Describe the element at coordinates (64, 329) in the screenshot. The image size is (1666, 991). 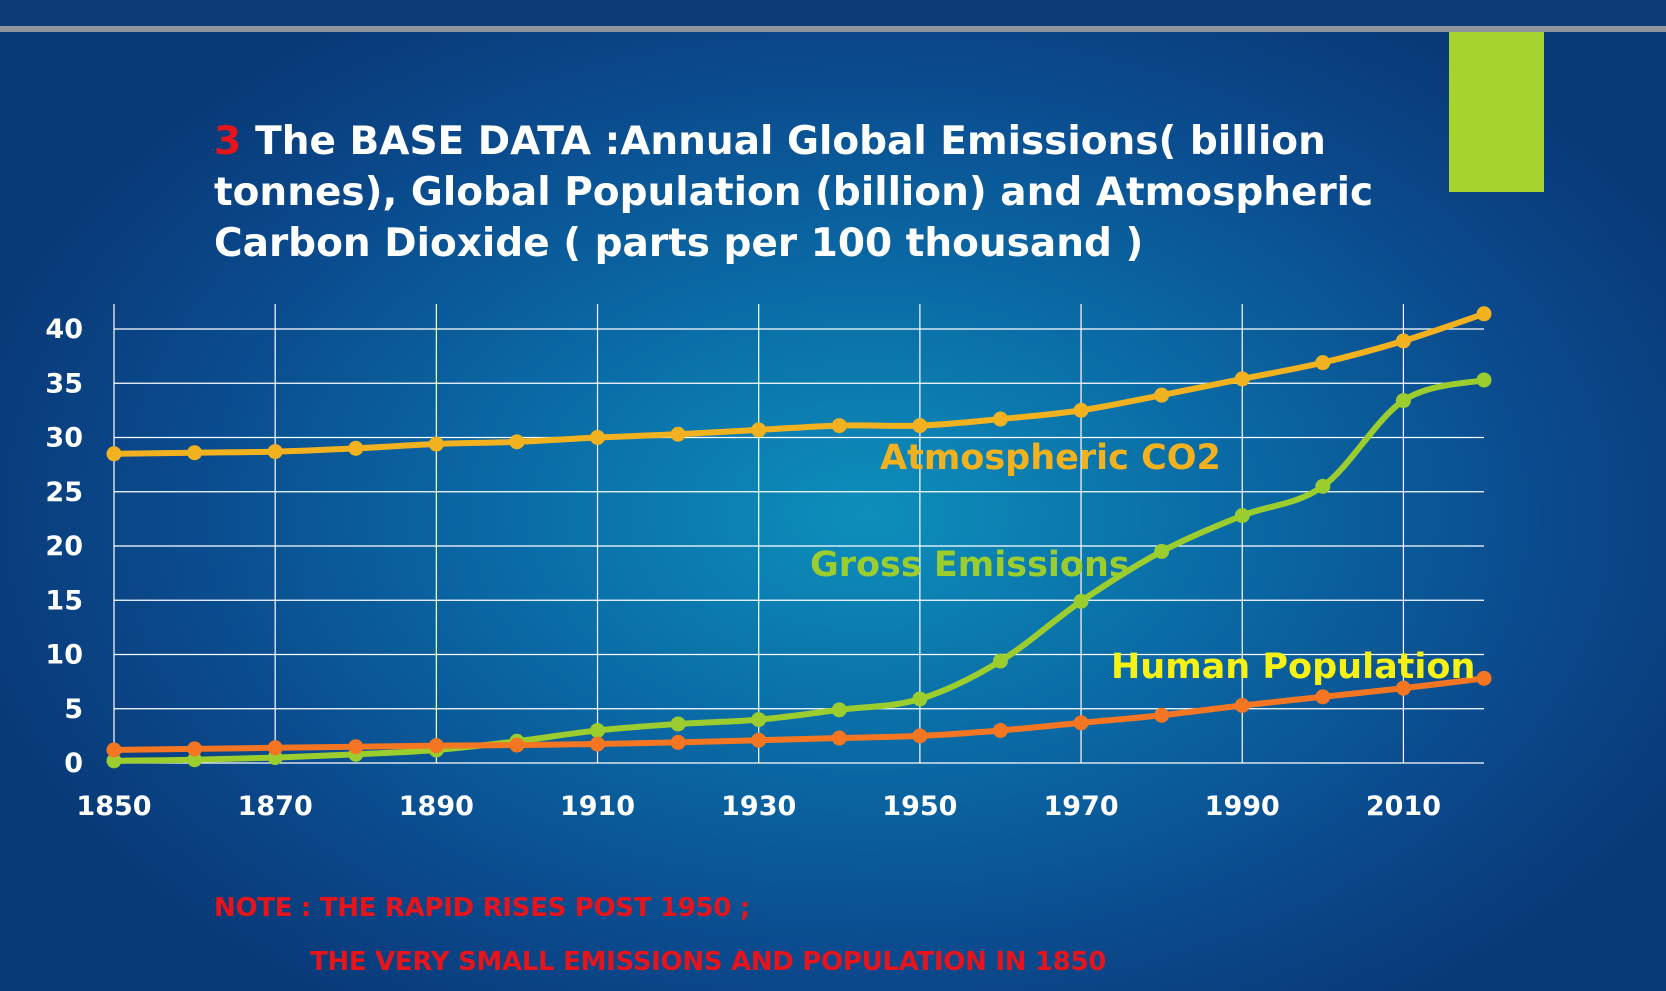
I see `y-tick-label: 40` at that location.